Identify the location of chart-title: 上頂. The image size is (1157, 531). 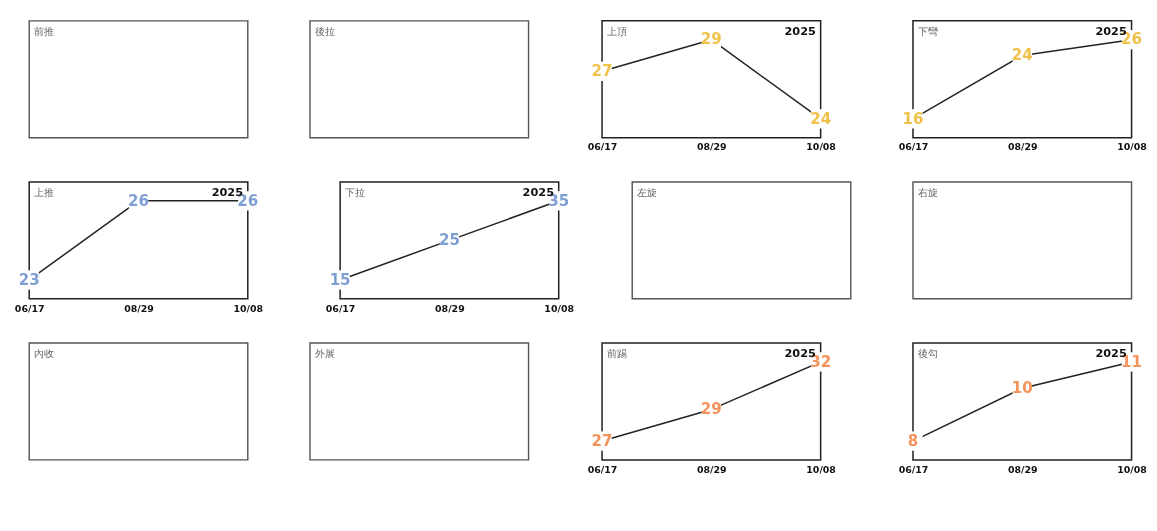
(616, 30).